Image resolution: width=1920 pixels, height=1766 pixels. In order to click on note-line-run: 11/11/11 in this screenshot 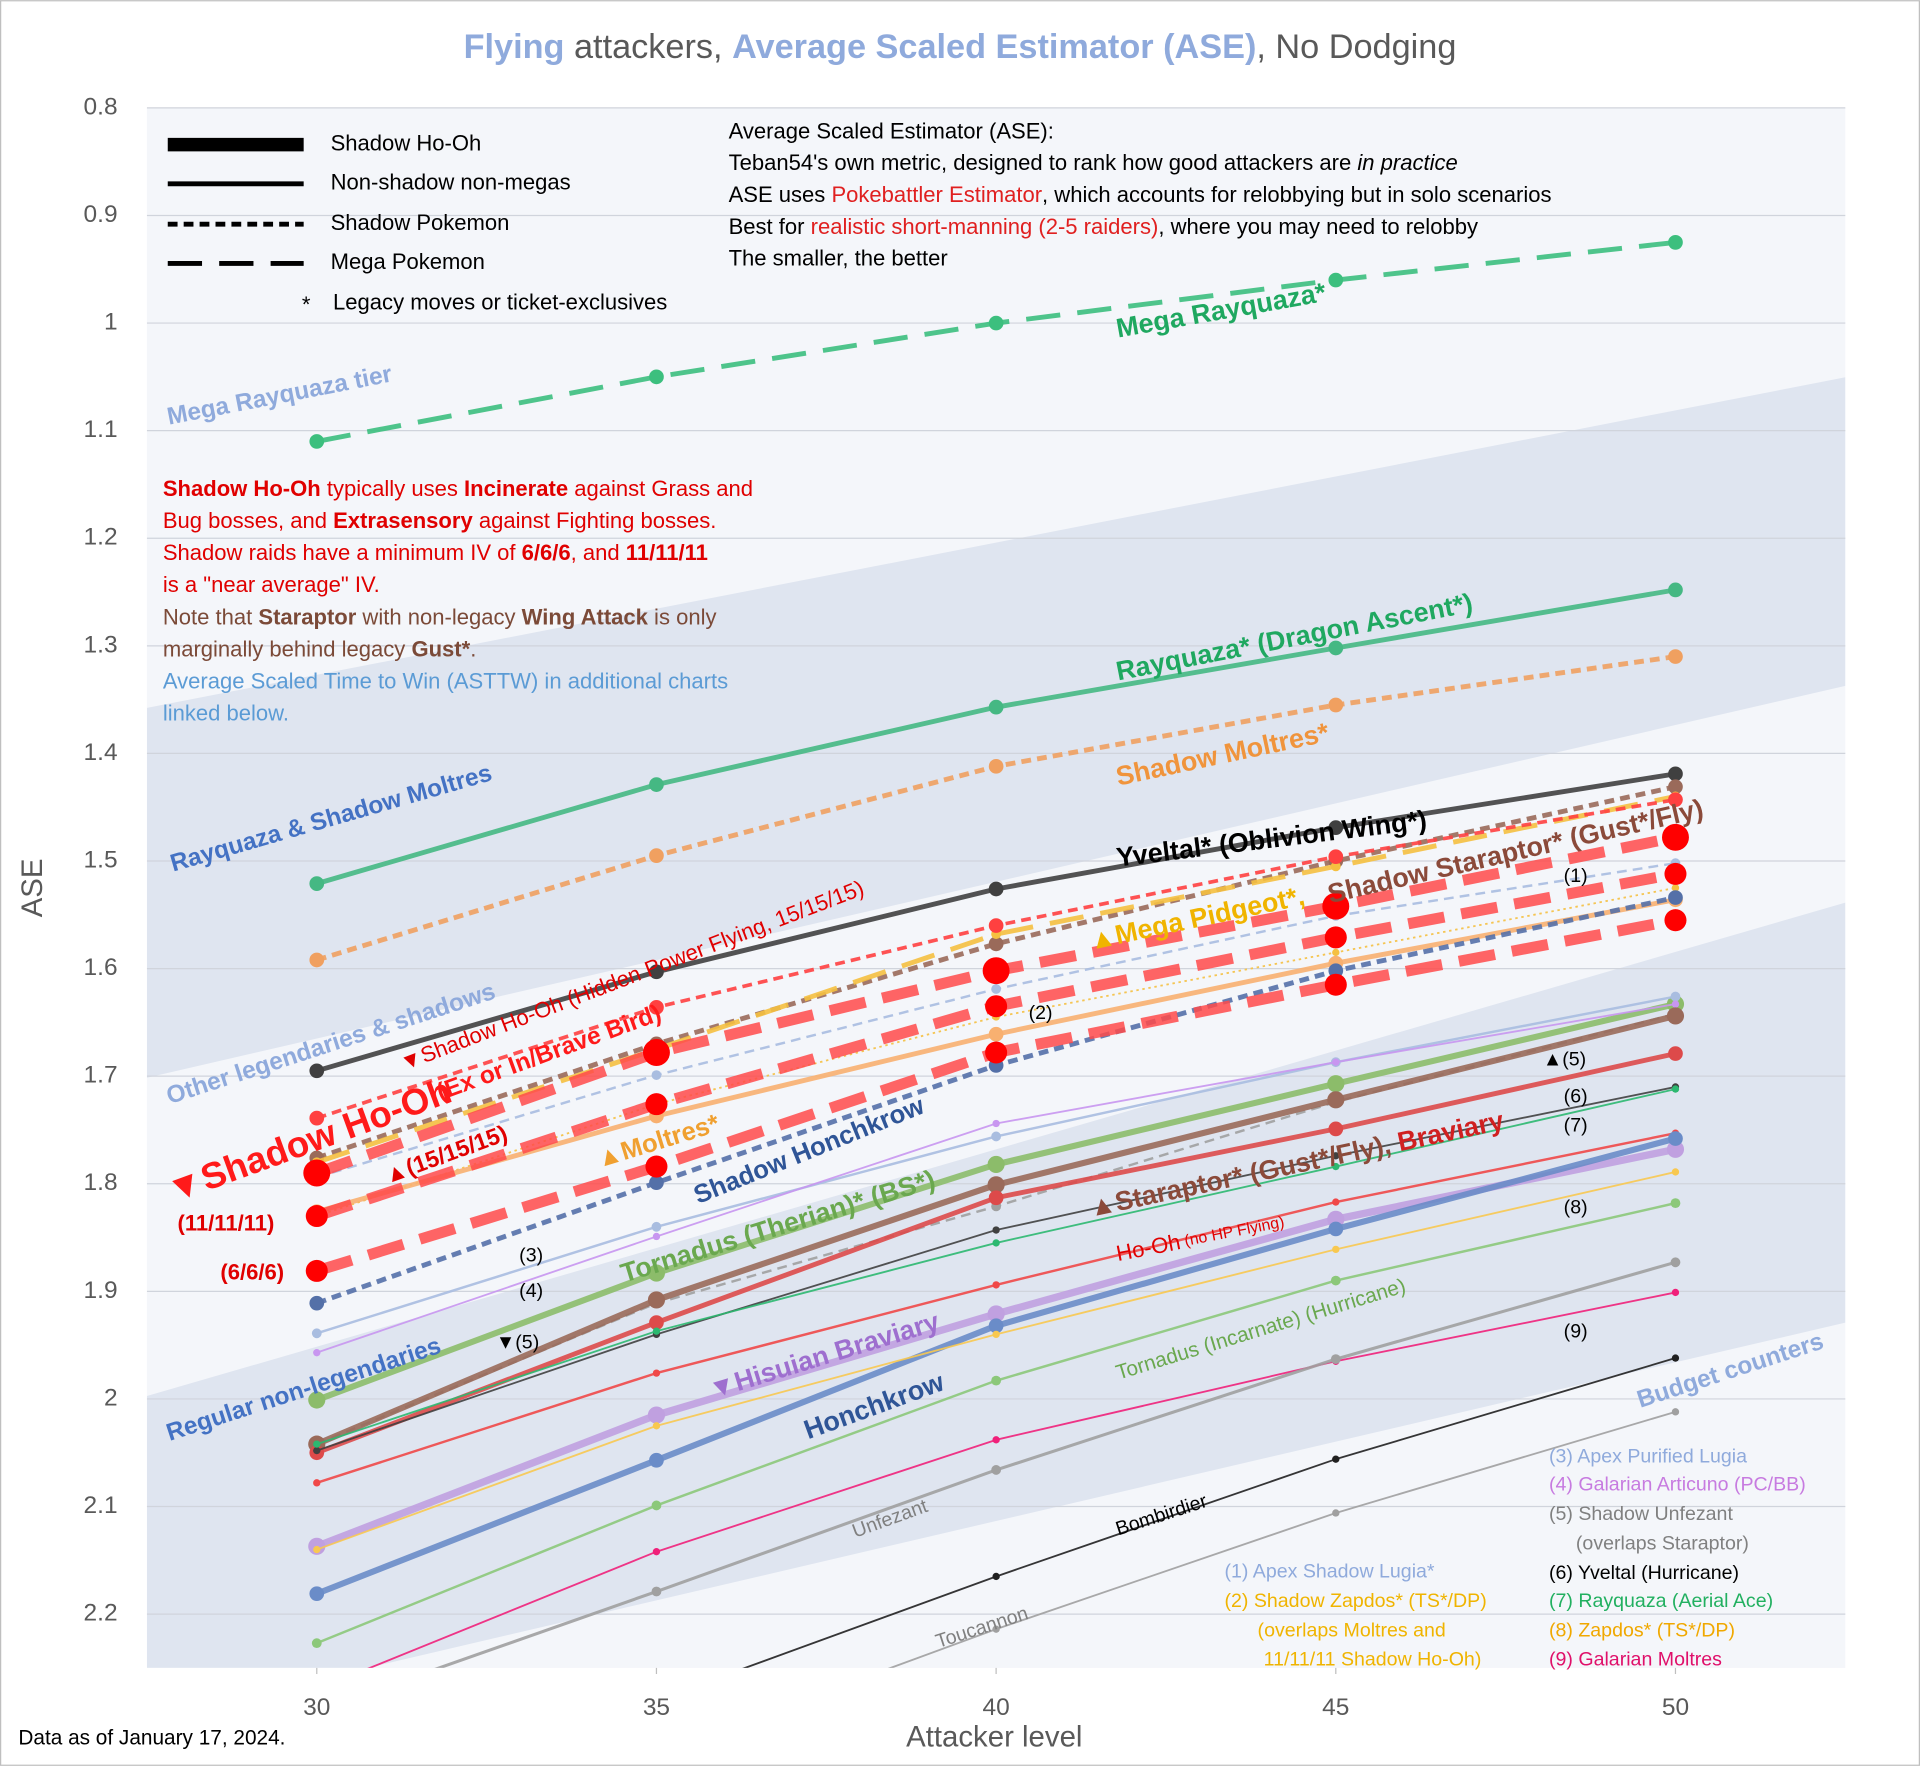, I will do `click(667, 552)`.